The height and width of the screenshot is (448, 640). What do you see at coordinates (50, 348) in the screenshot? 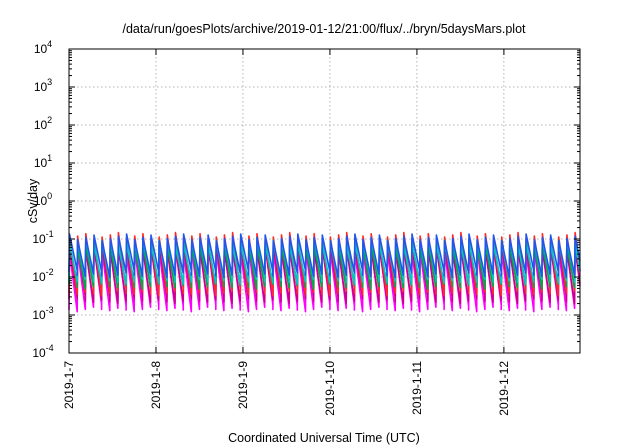
I see `y-tick-exponent: -4` at bounding box center [50, 348].